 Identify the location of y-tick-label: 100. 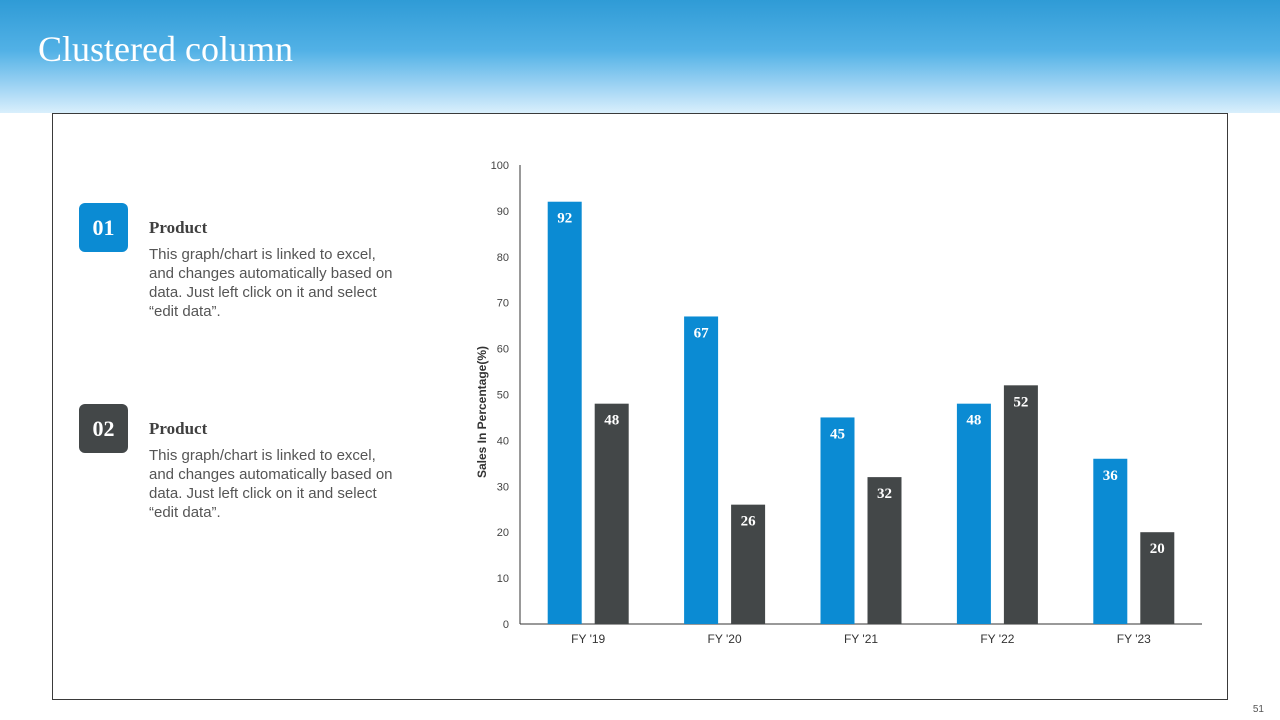
(500, 166).